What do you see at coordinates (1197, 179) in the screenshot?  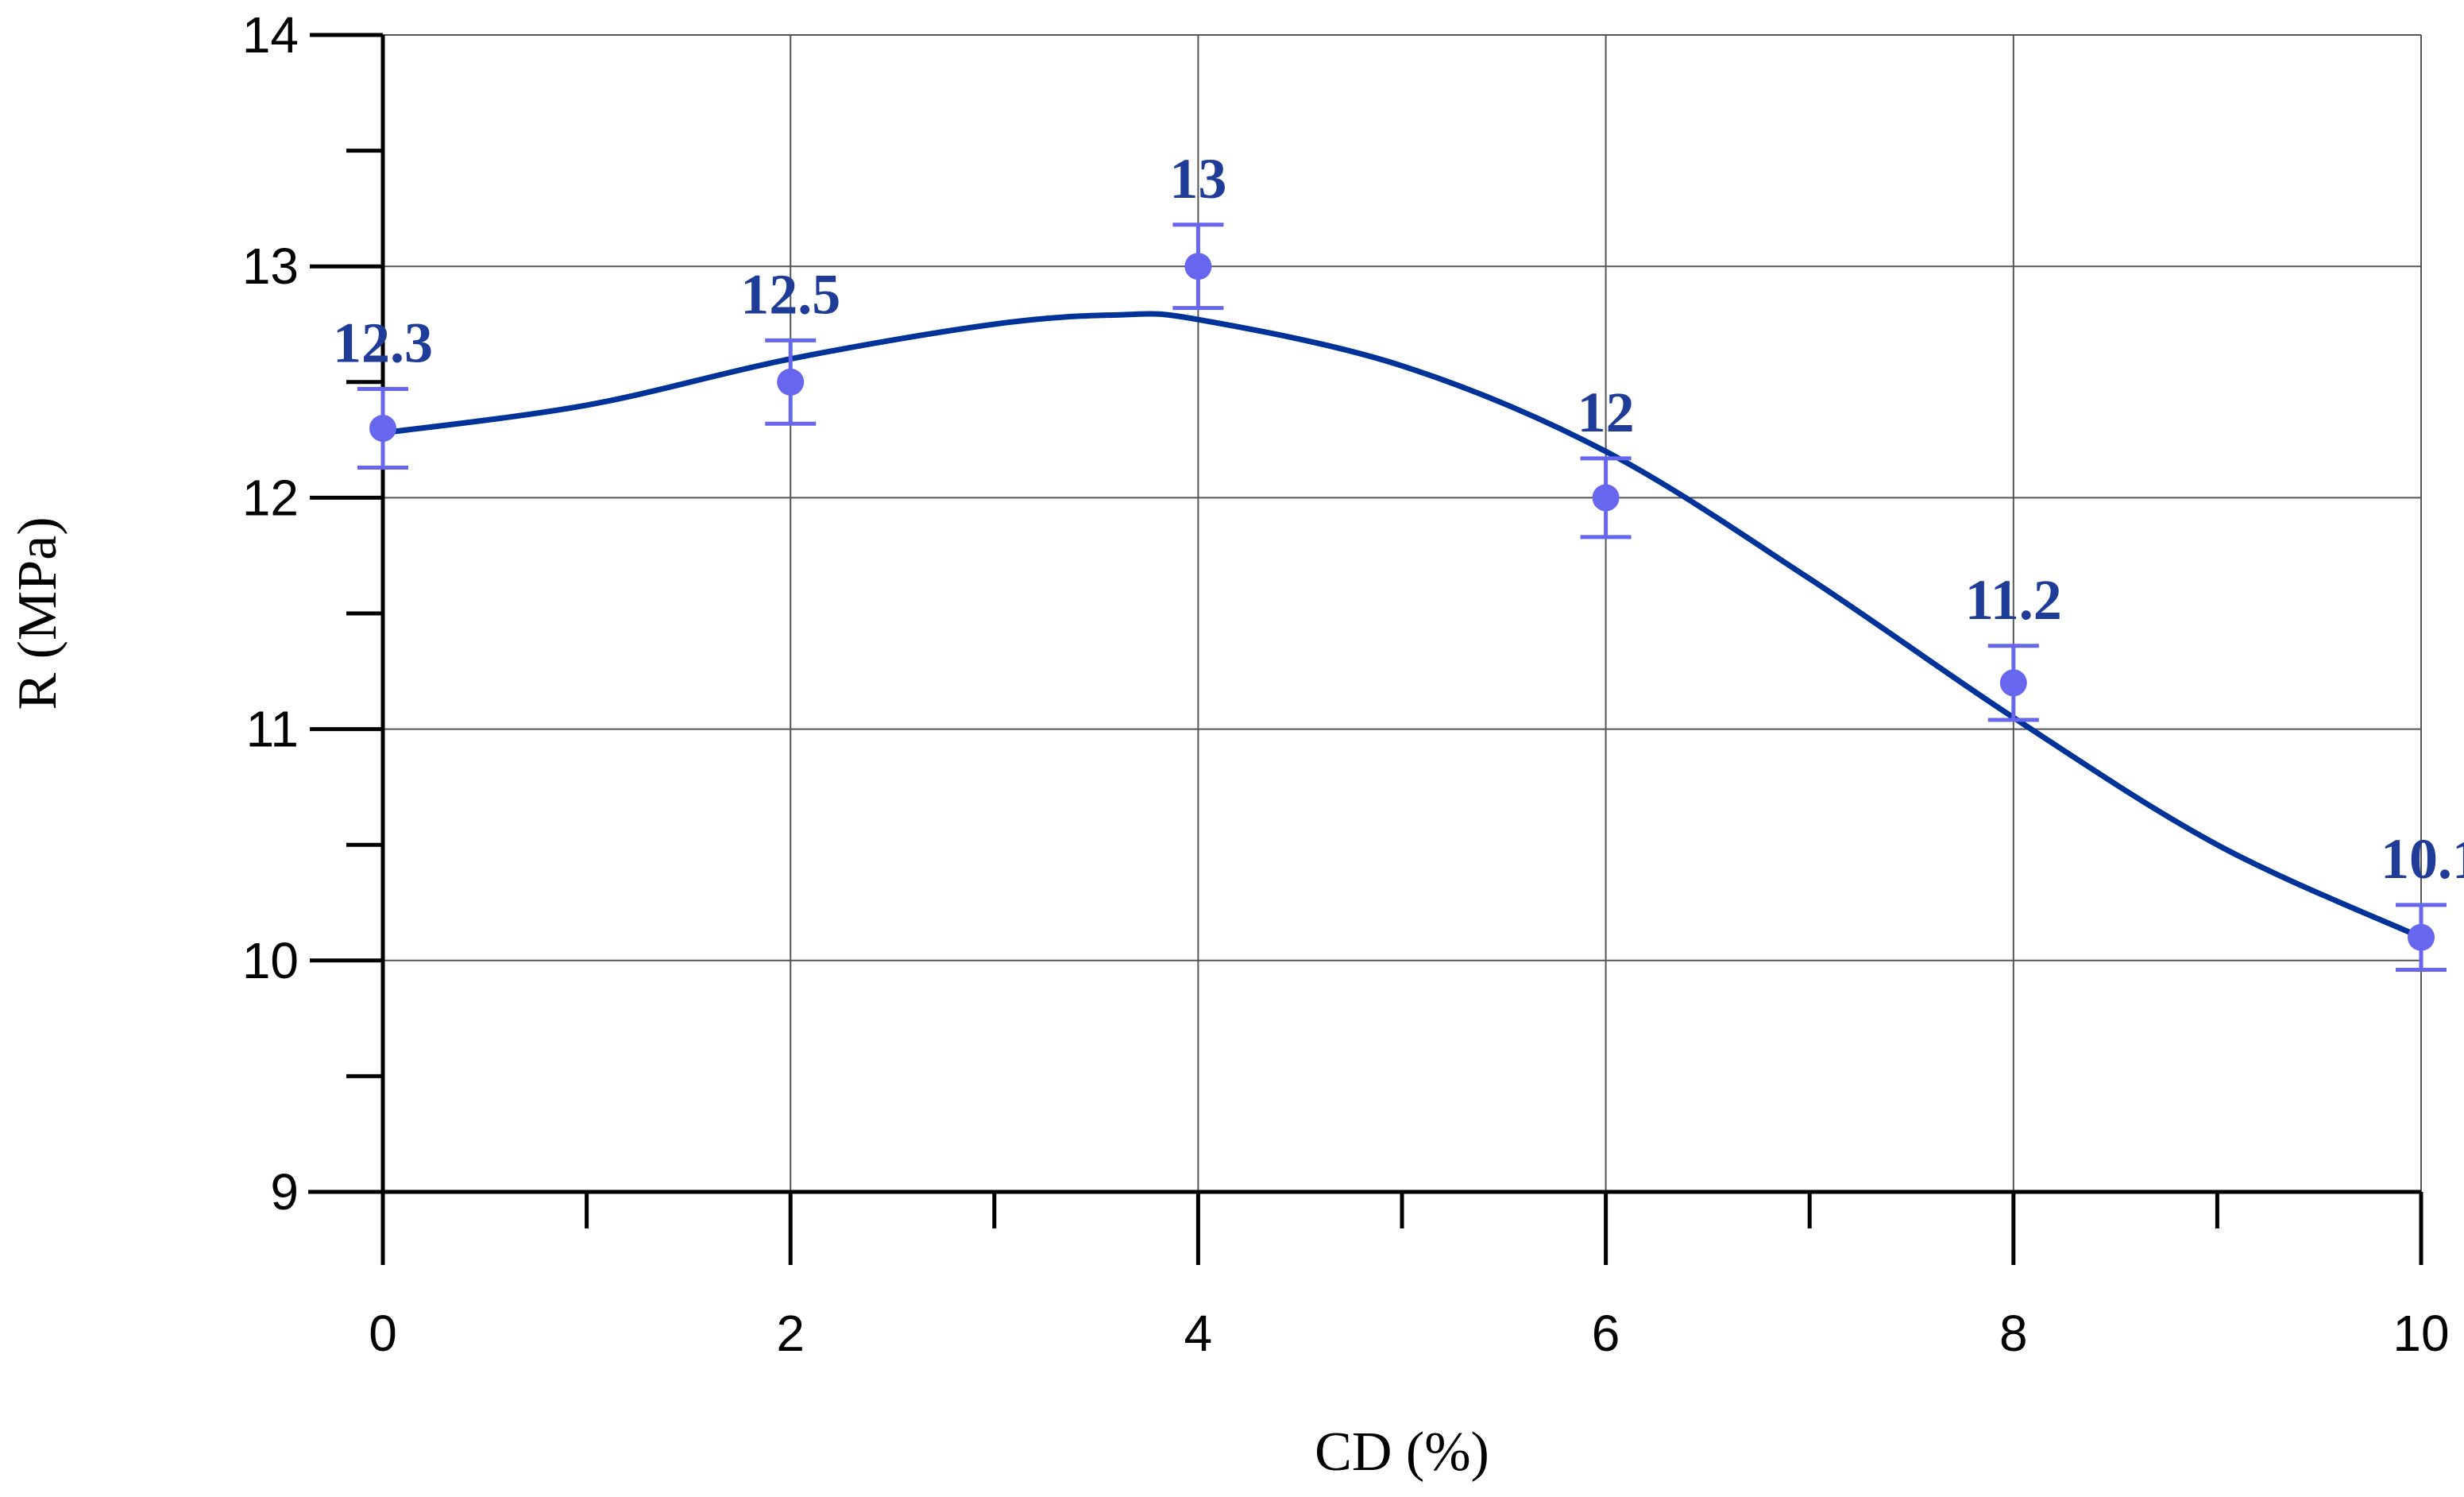 I see `data-label: 13` at bounding box center [1197, 179].